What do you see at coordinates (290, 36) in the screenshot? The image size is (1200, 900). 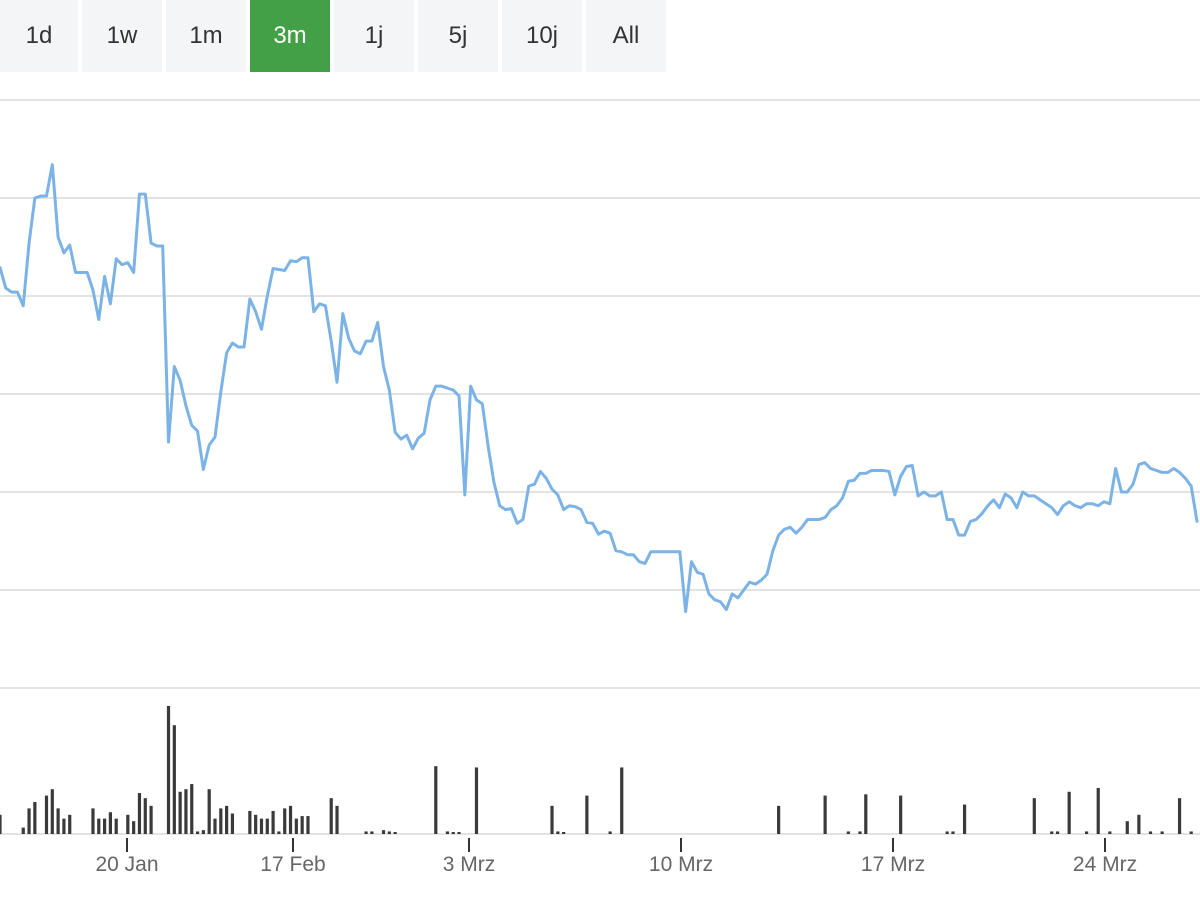 I see `tab-3m: 3m` at bounding box center [290, 36].